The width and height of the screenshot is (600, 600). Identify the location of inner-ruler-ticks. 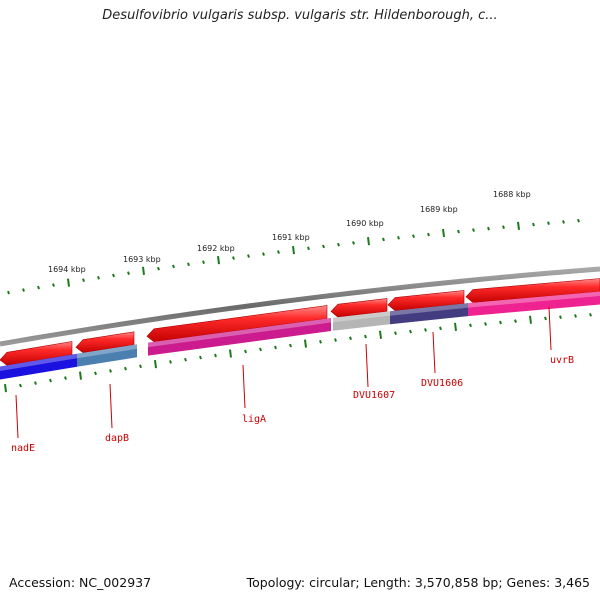
(298, 352).